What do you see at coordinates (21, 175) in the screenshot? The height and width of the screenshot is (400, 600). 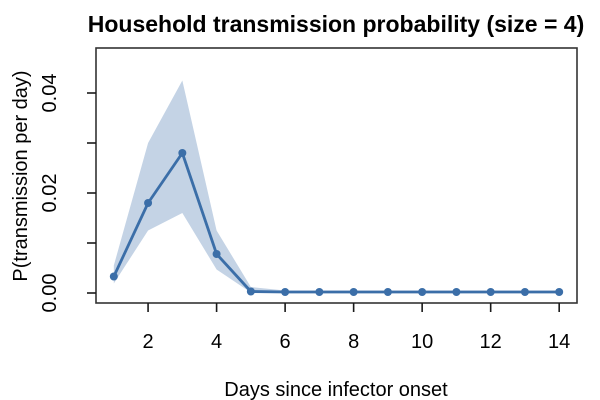 I see `y-axis-label: P(transmission per day)` at bounding box center [21, 175].